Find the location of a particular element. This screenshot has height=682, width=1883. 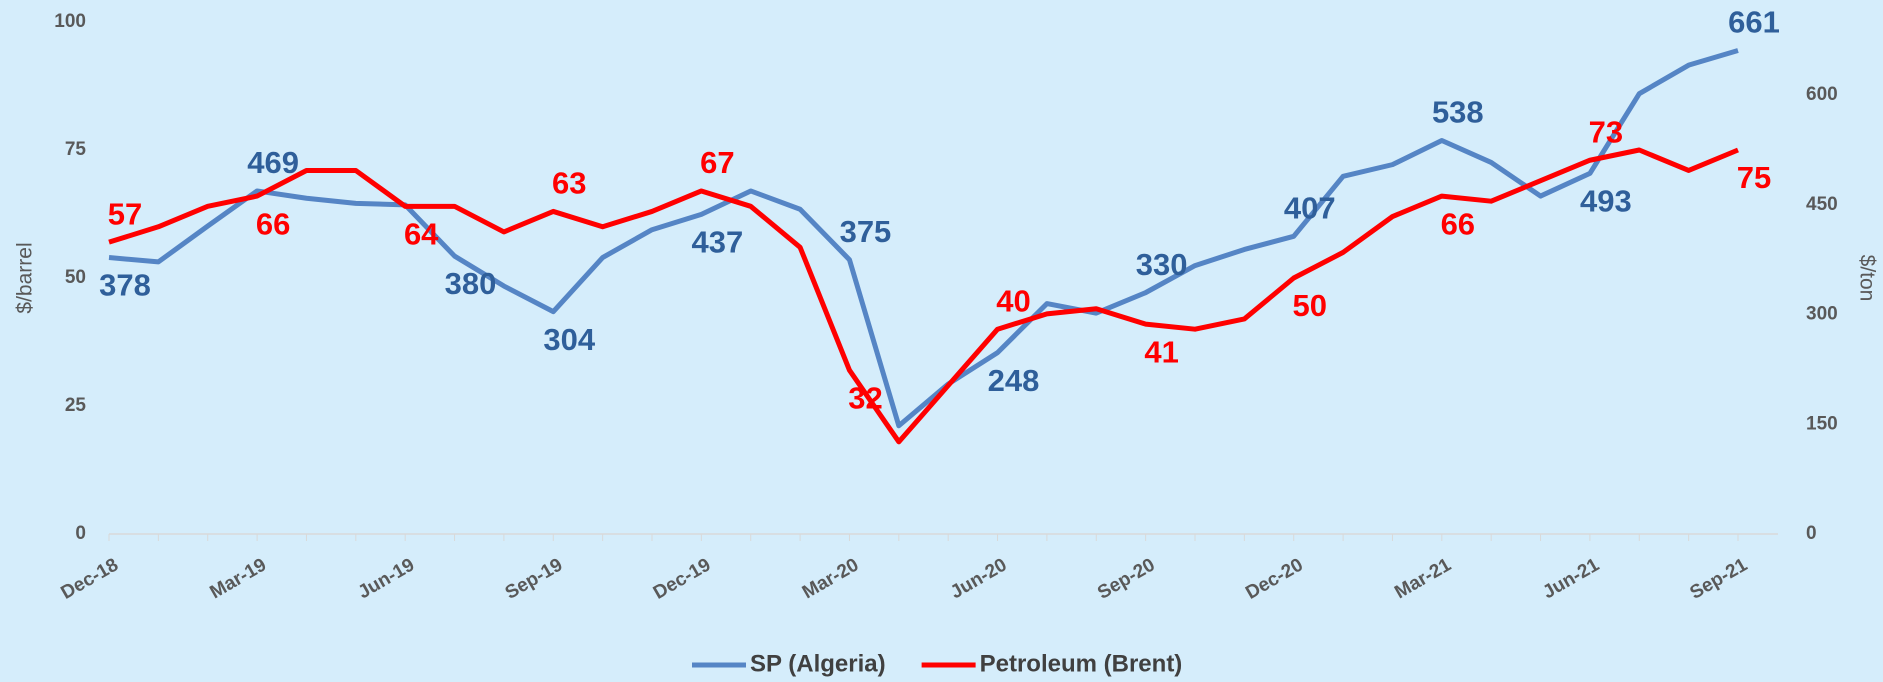

y-tick-label: 25 is located at coordinates (76, 405).